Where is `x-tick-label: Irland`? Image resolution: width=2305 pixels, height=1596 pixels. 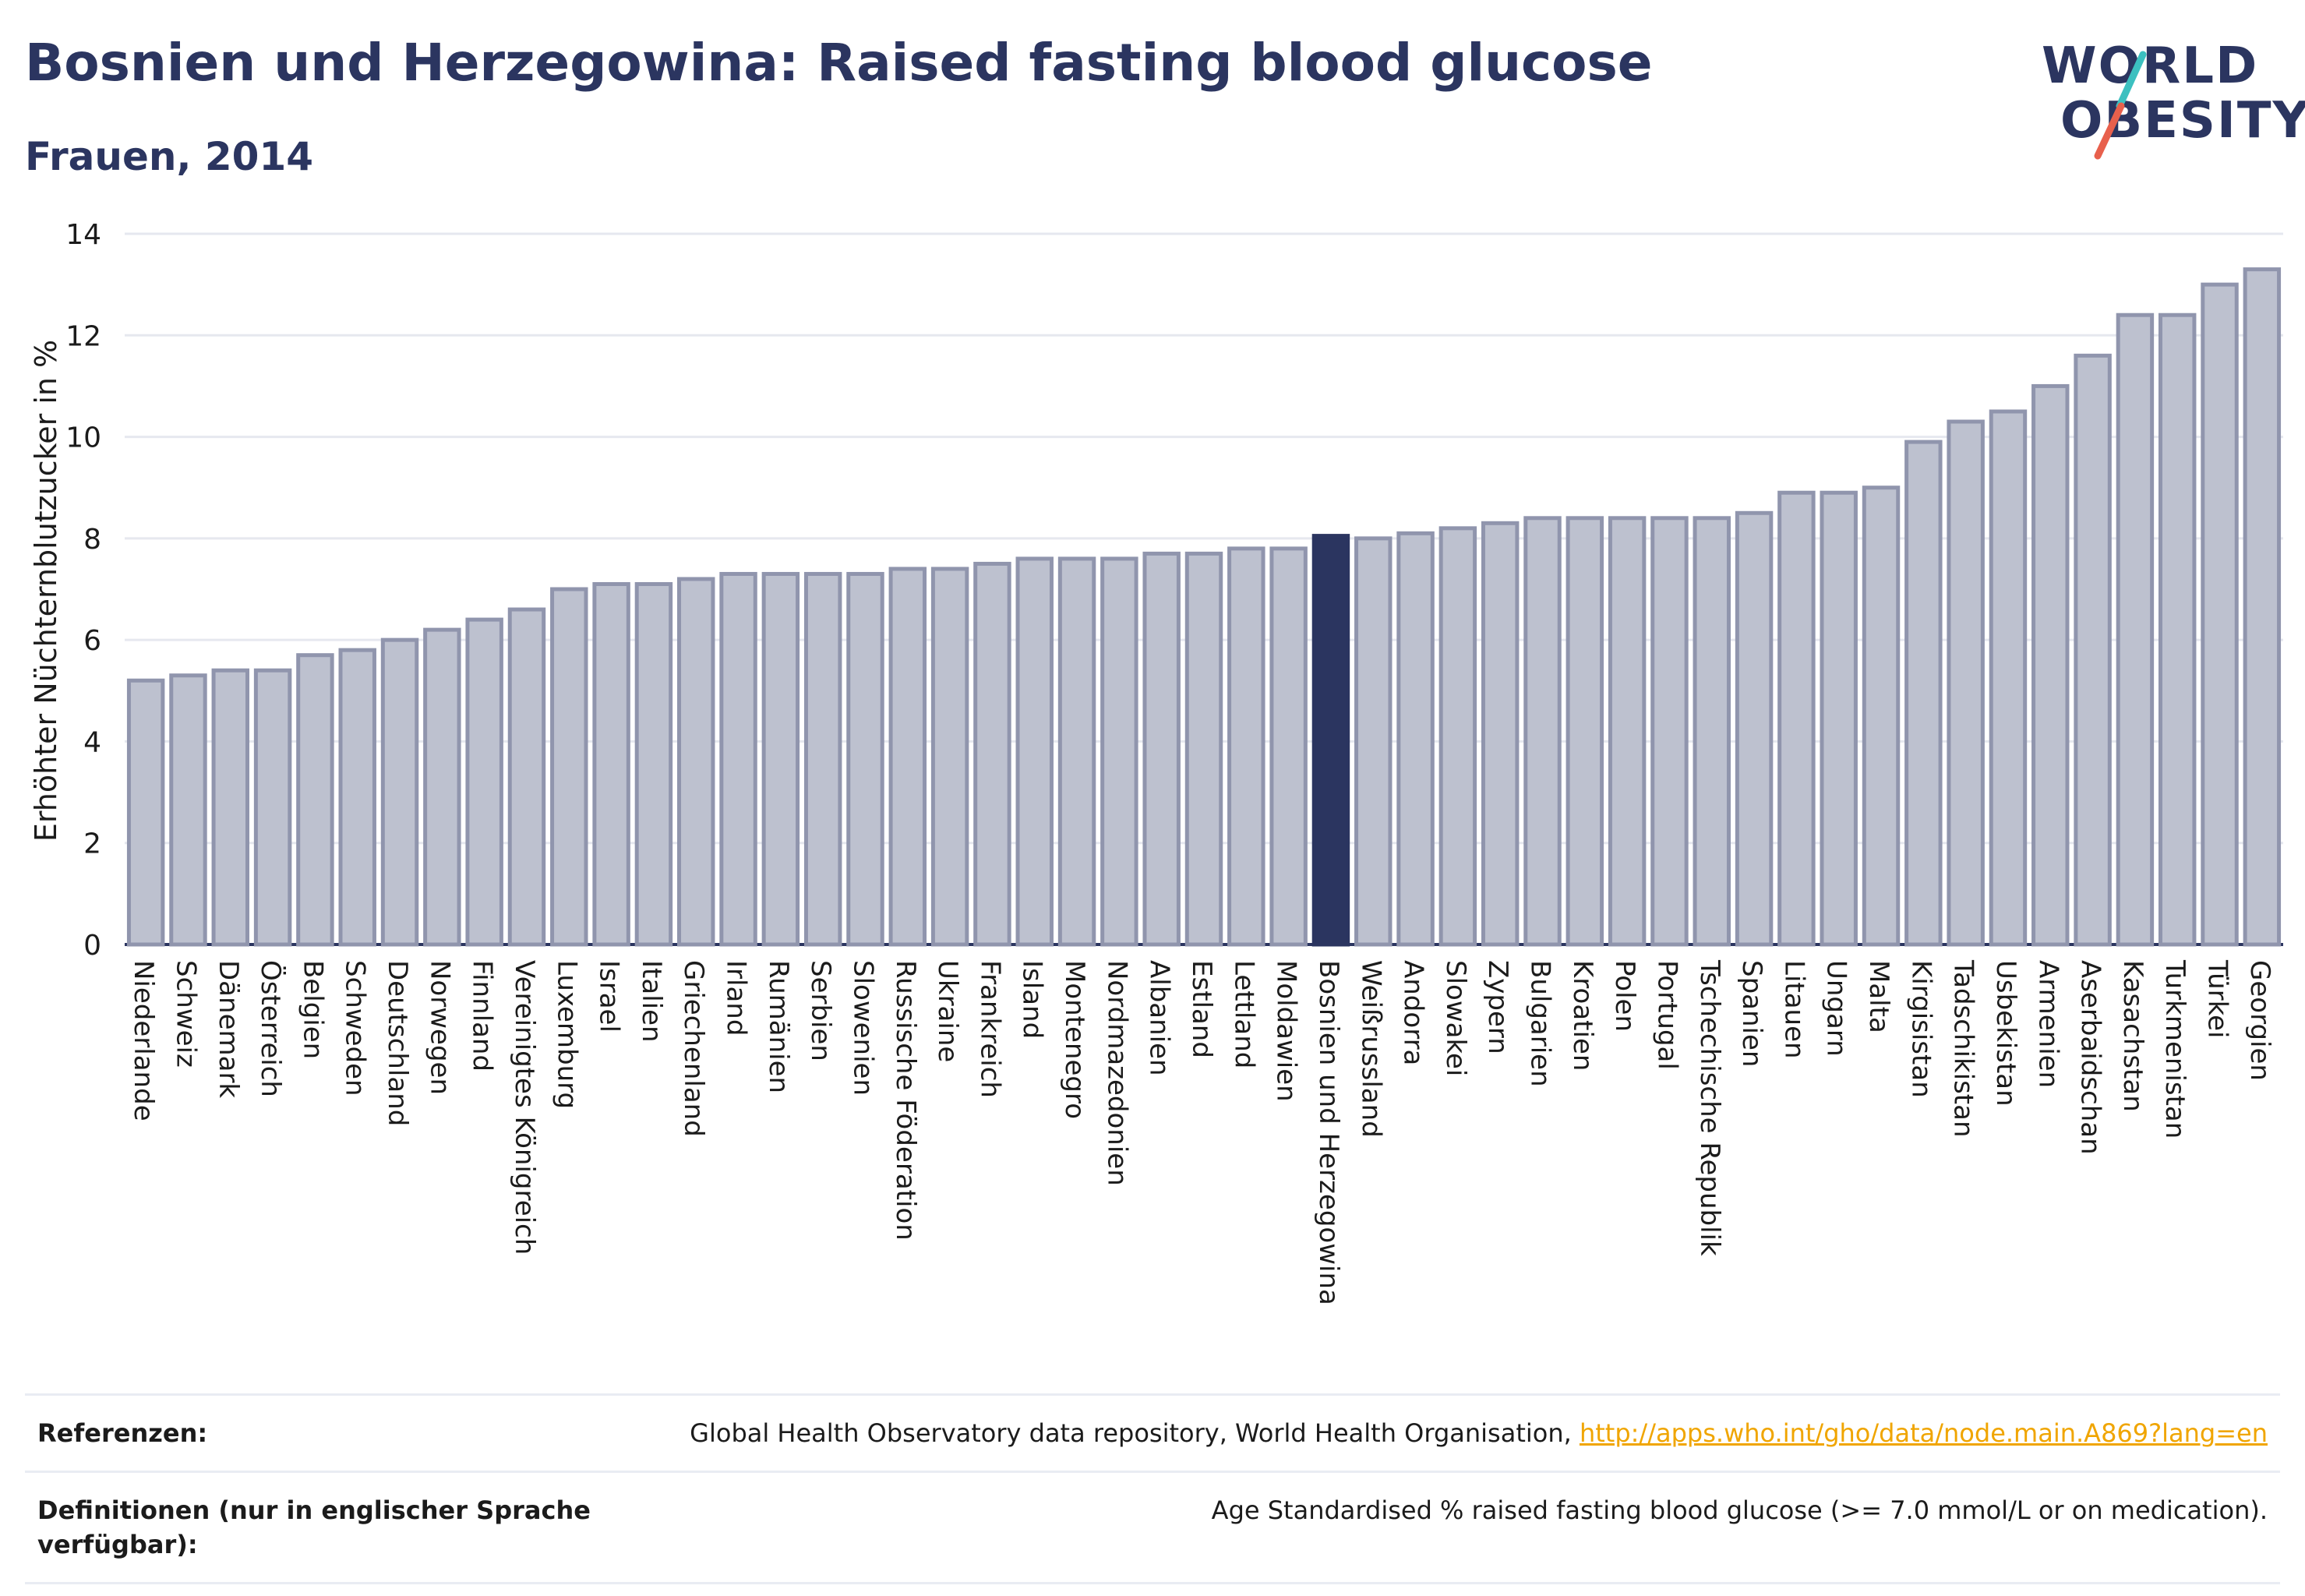
x-tick-label: Irland is located at coordinates (736, 998).